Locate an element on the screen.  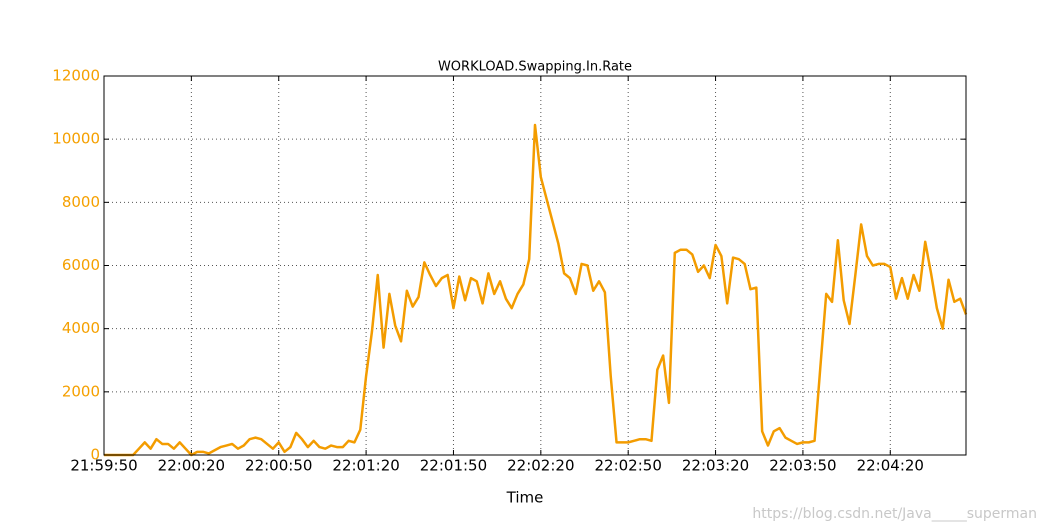
chart-title: WORKLOAD.Swapping.In.Rate is located at coordinates (535, 67).